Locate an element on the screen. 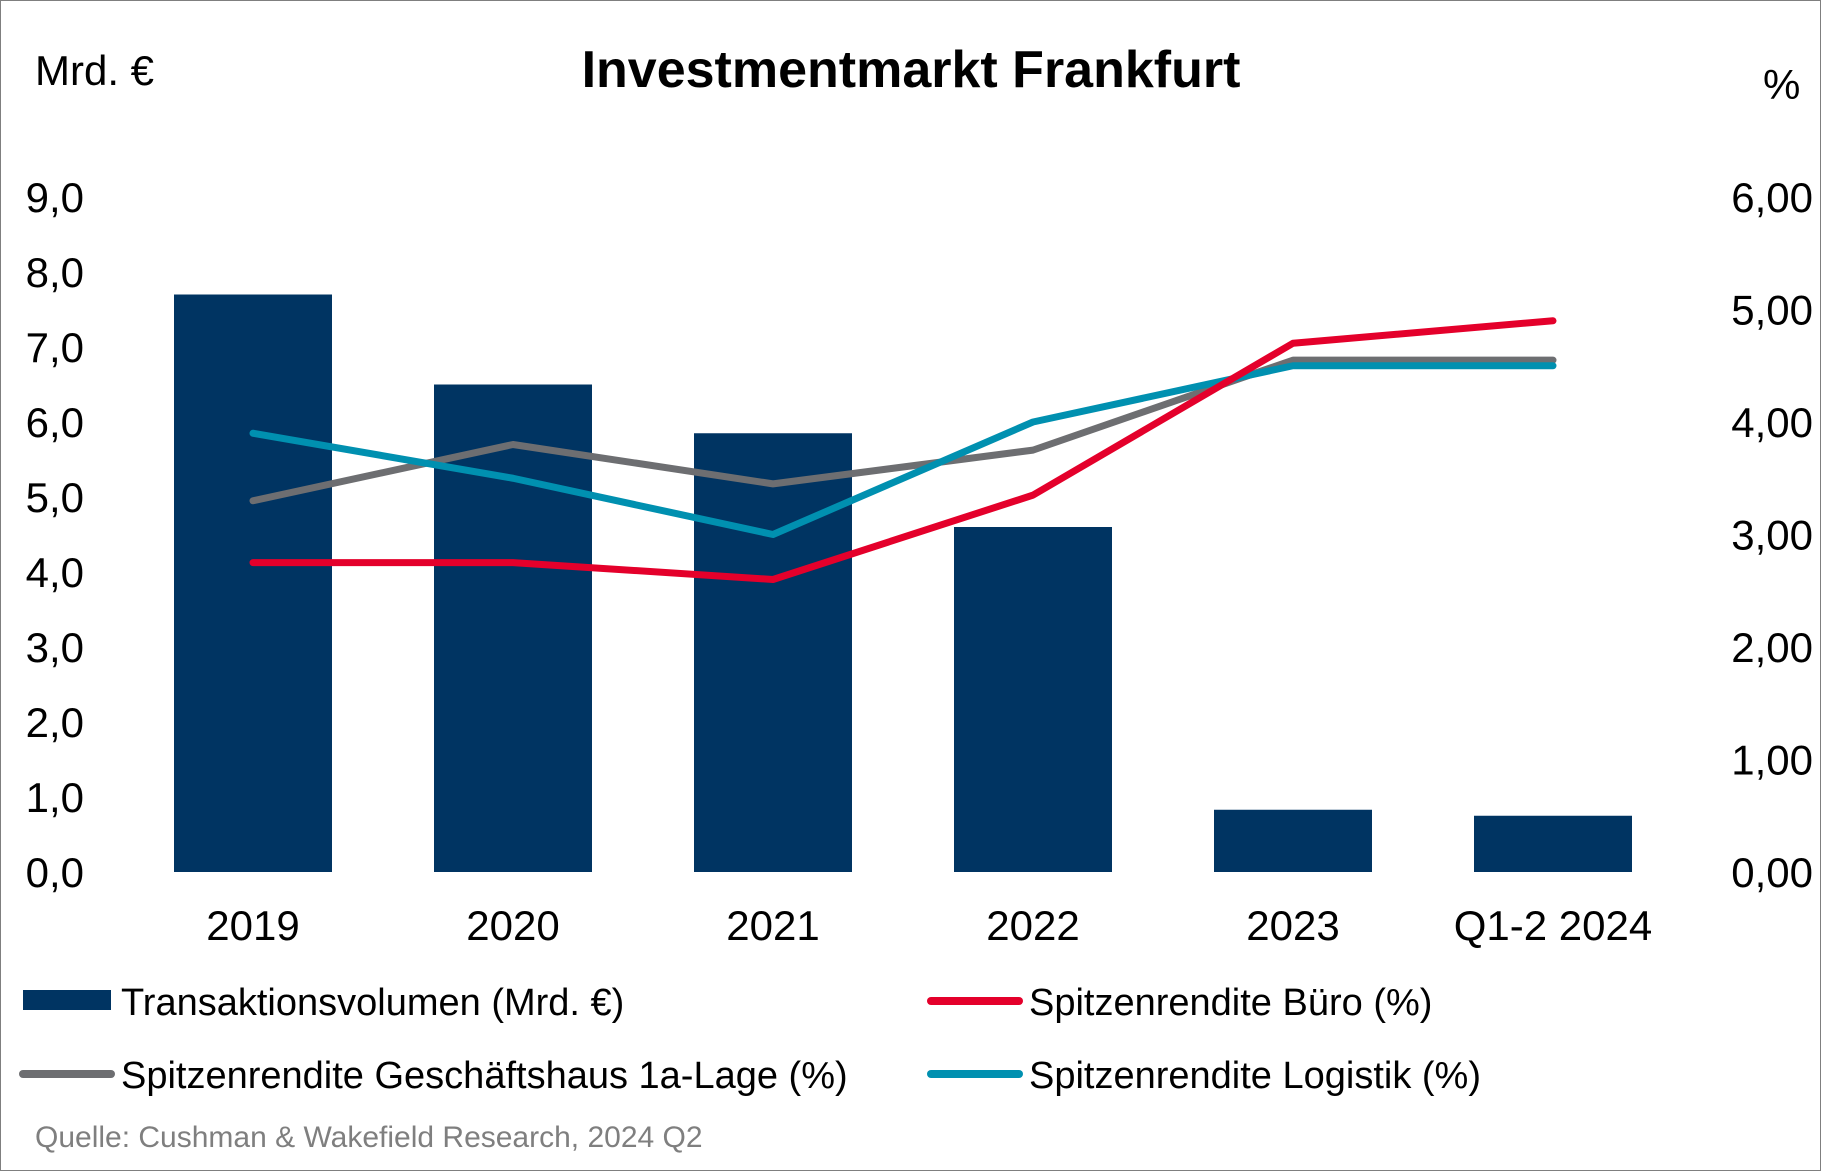 This screenshot has height=1171, width=1821. right-tick-label: 2,00 is located at coordinates (1772, 647).